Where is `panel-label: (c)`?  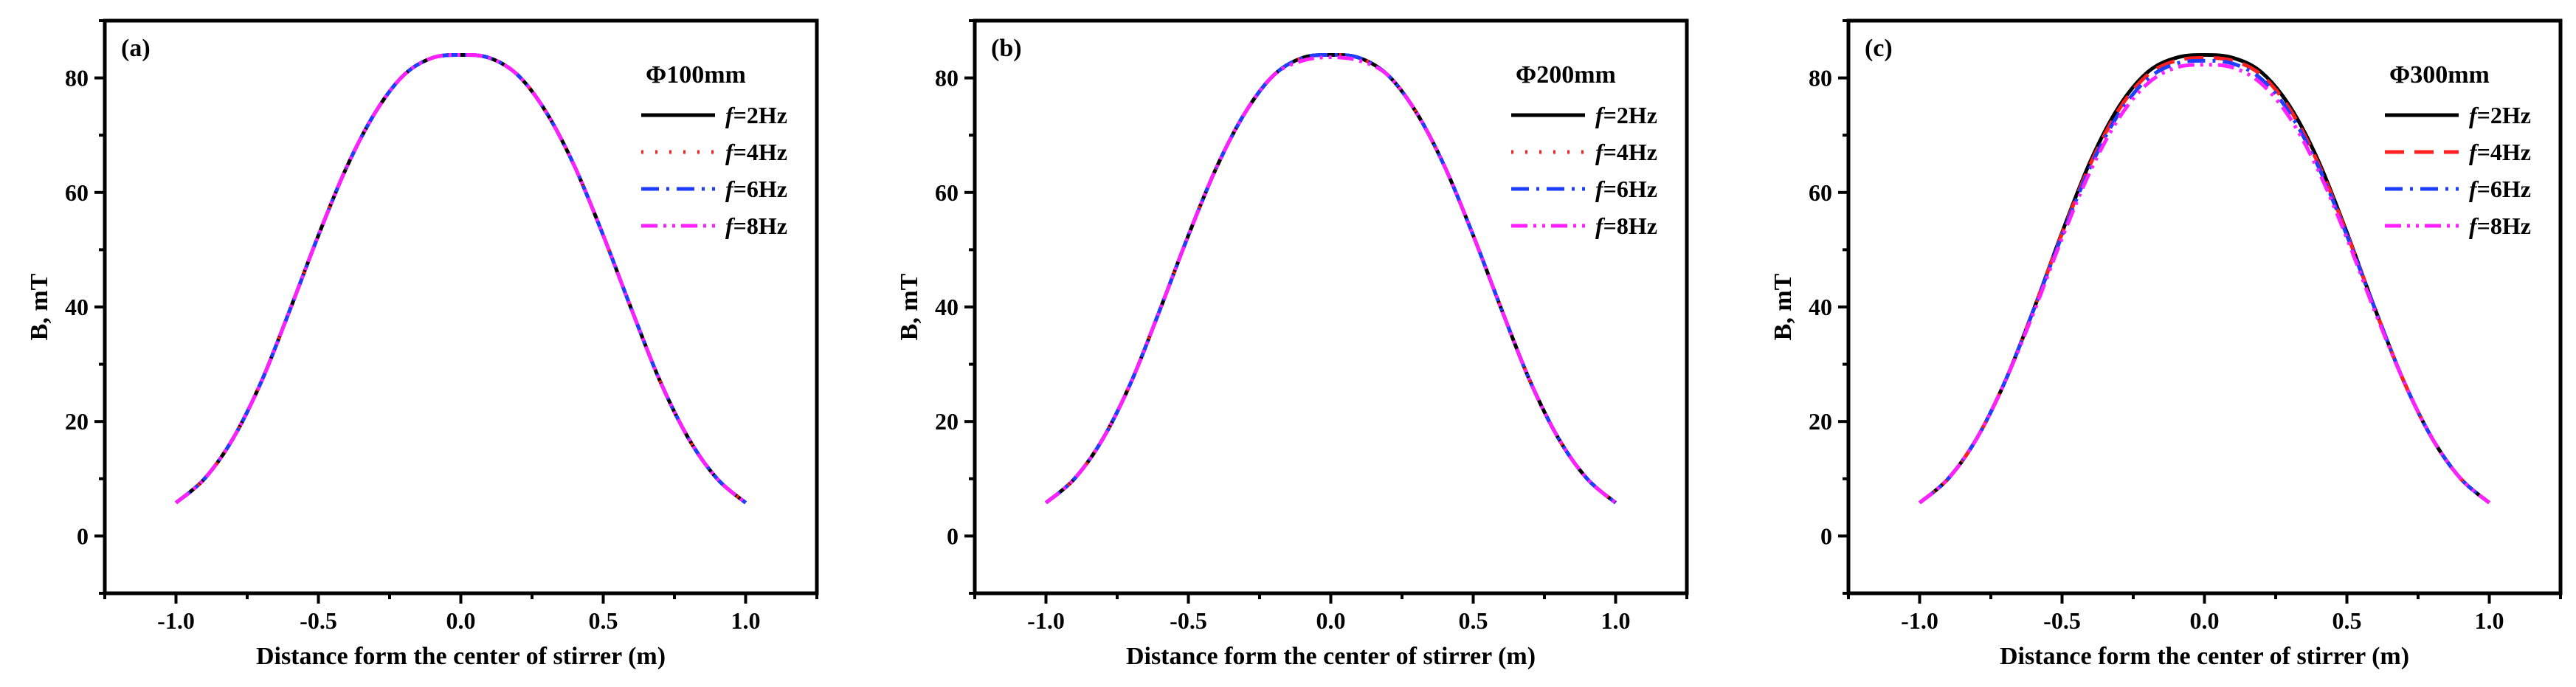 panel-label: (c) is located at coordinates (1879, 49).